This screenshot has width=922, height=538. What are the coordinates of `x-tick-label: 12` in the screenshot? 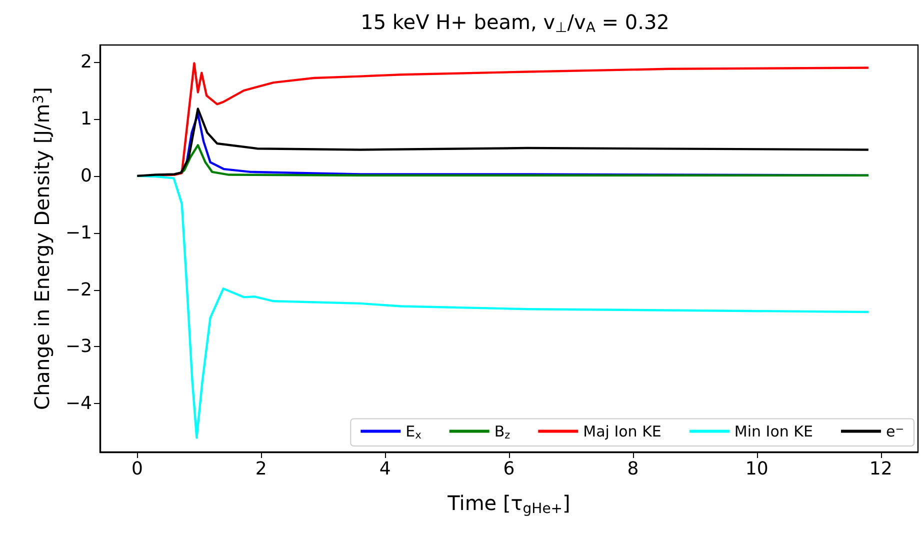 It's located at (880, 469).